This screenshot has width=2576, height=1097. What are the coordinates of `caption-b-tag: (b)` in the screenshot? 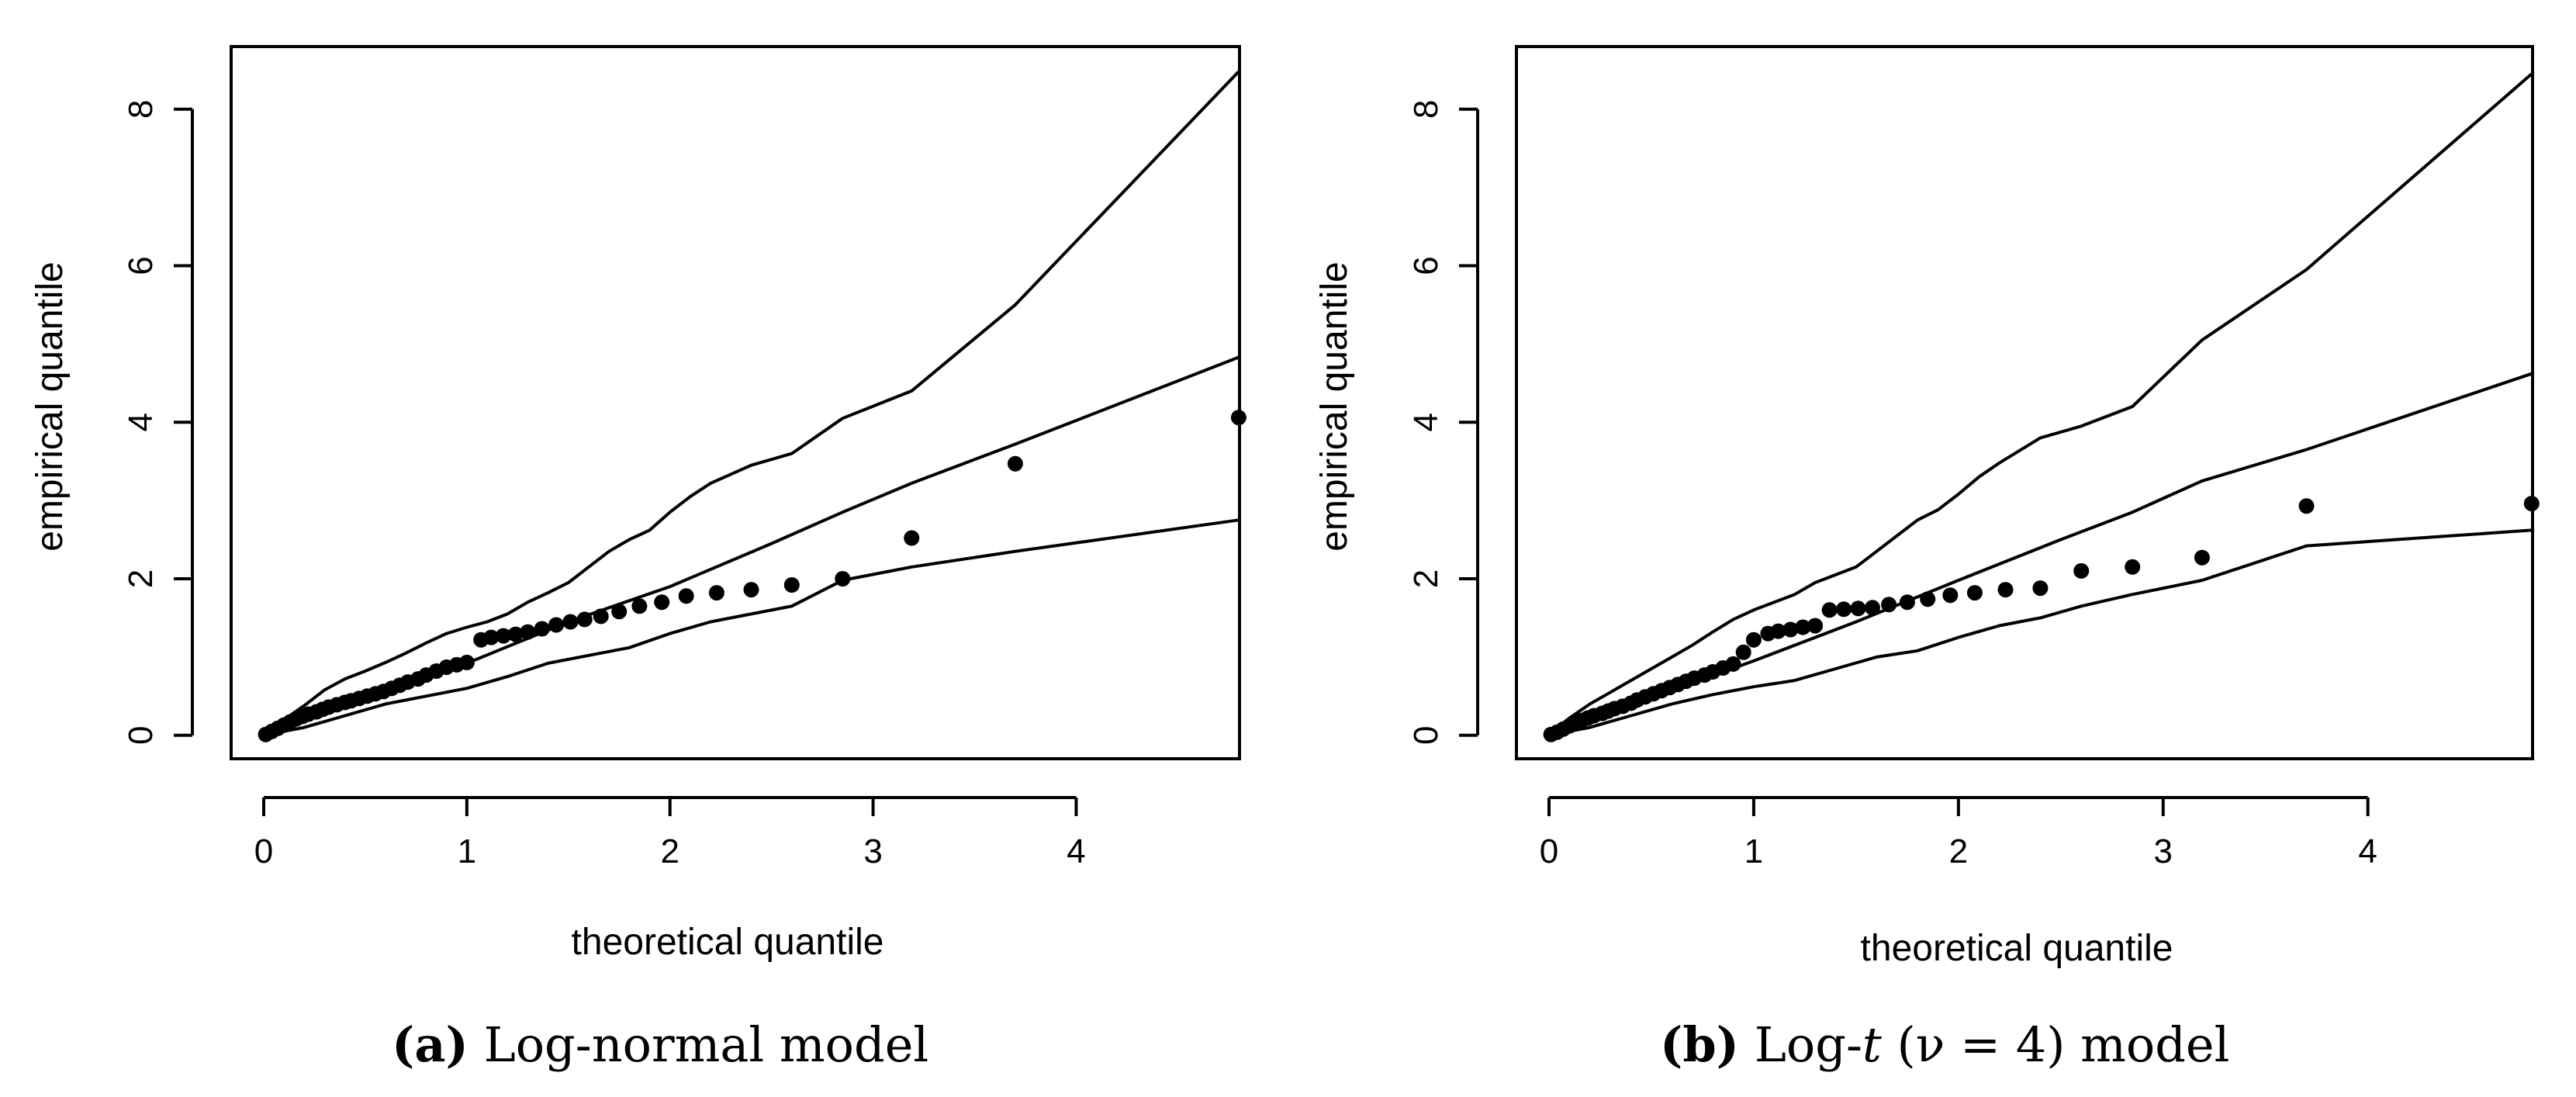 It's located at (1700, 1044).